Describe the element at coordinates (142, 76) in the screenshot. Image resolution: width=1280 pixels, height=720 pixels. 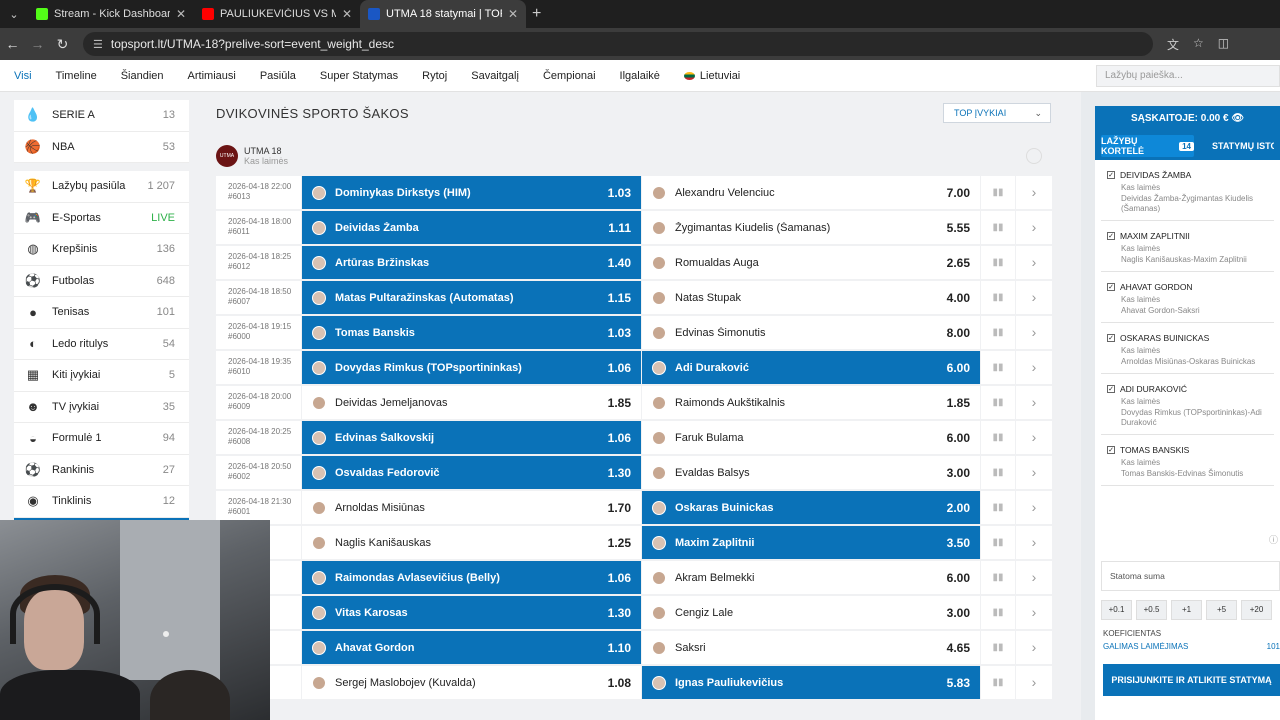
I see `nav-item: Šiandien` at that location.